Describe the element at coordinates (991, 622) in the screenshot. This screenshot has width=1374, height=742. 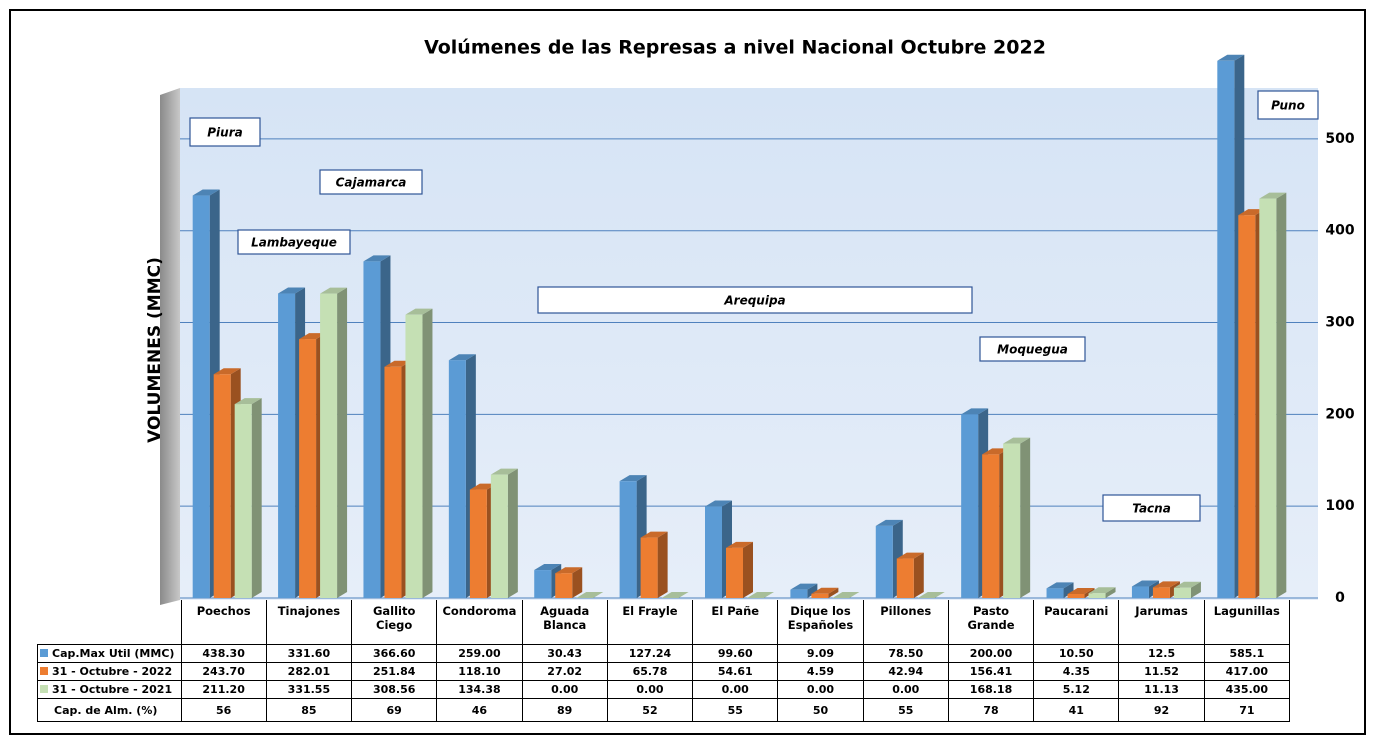
I see `x-tick-label: Pasto Grande` at that location.